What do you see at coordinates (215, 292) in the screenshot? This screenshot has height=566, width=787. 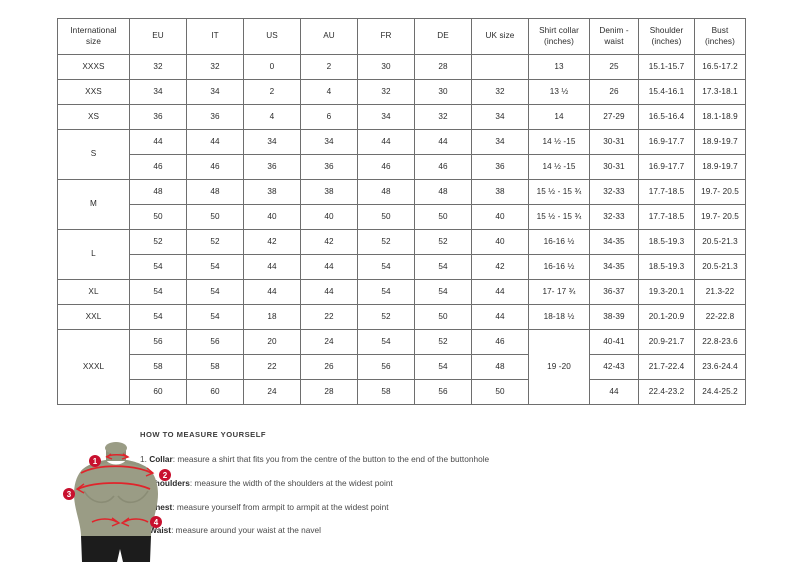 I see `cell-it: 54` at bounding box center [215, 292].